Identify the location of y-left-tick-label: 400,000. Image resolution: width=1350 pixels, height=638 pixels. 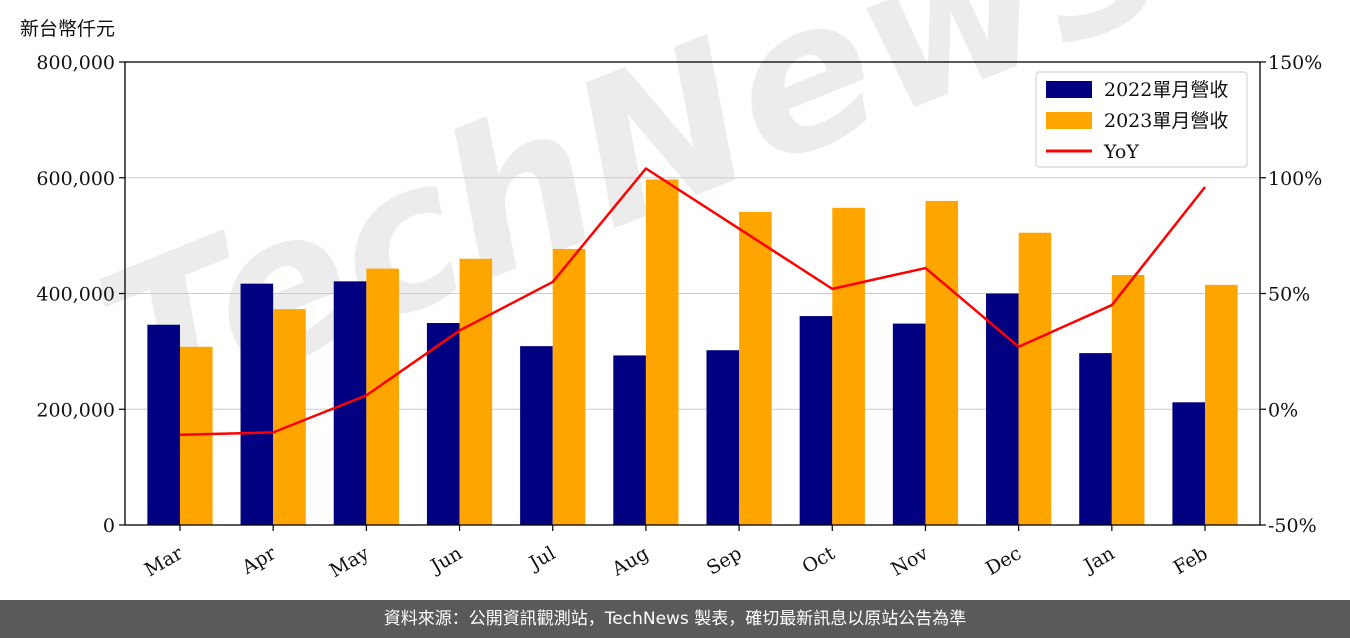
(75, 295).